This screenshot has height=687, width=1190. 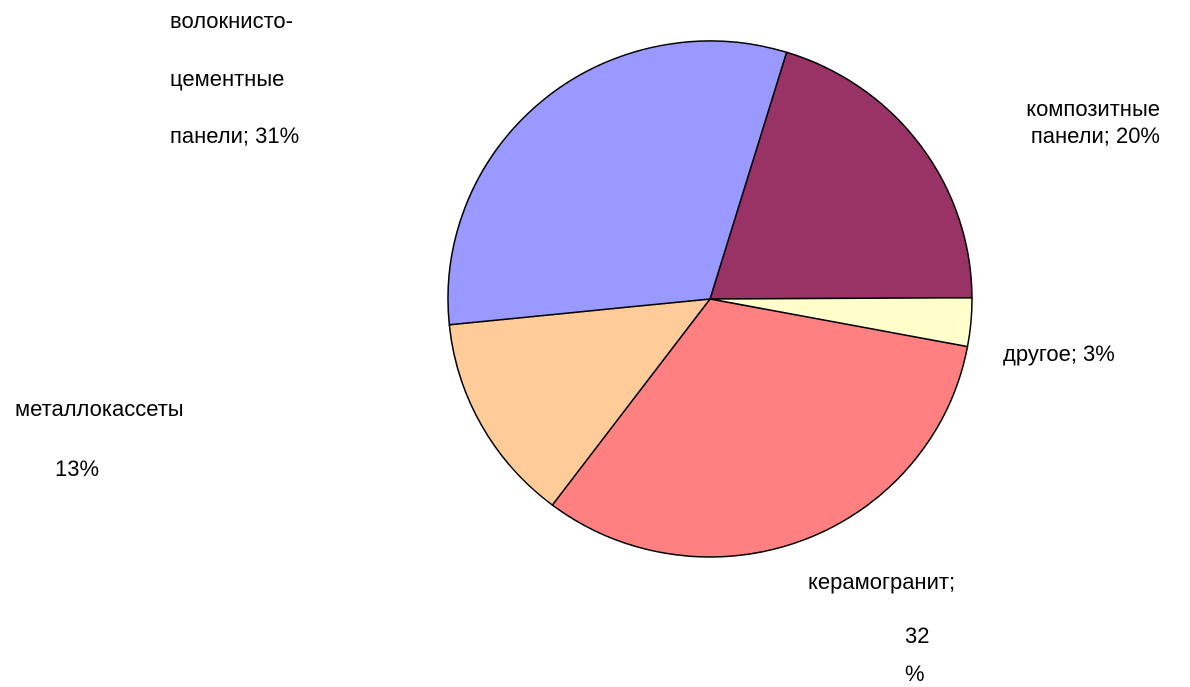 I want to click on data-label: 32, so click(x=917, y=635).